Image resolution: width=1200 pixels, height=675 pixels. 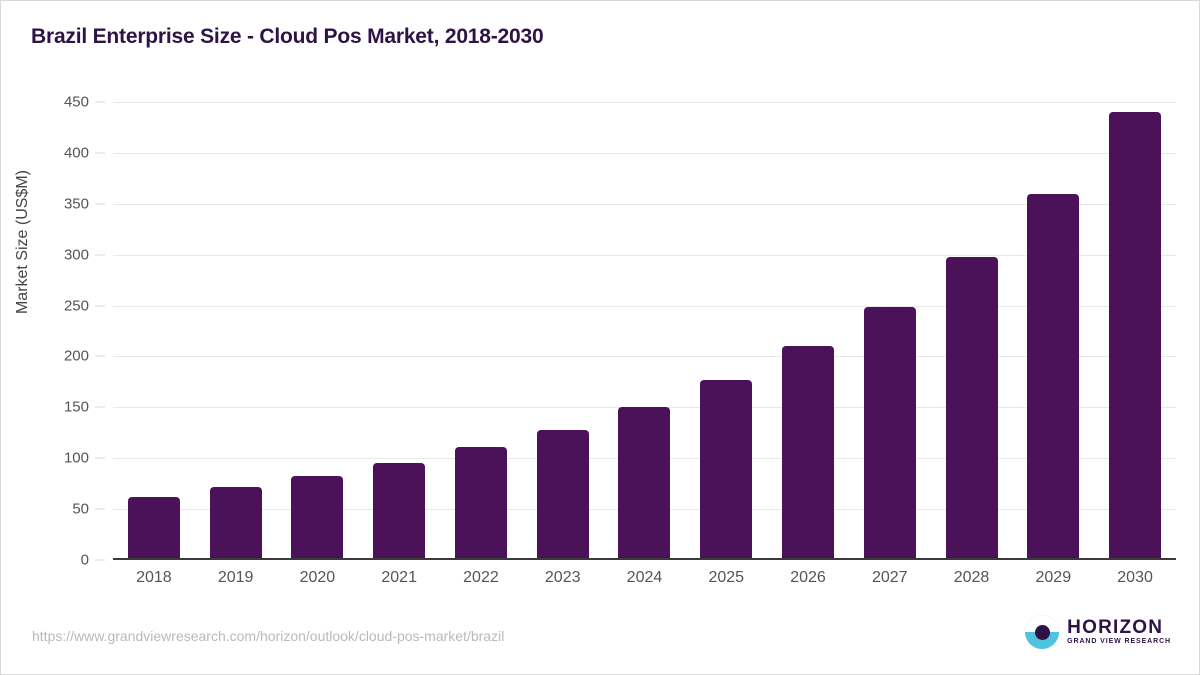 What do you see at coordinates (481, 577) in the screenshot?
I see `x-axis-tick-label: 2022` at bounding box center [481, 577].